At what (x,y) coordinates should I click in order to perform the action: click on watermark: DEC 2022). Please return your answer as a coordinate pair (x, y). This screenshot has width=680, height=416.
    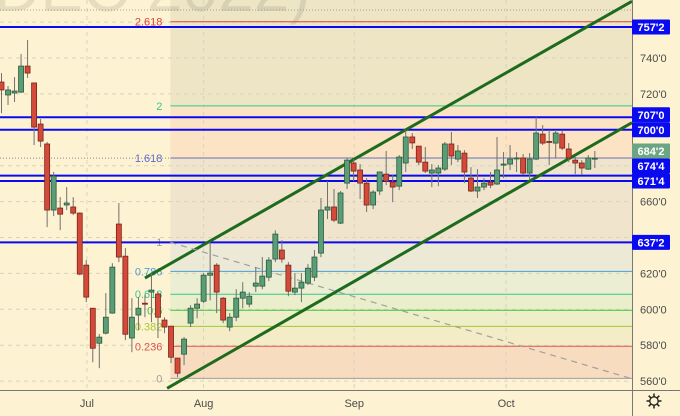
    Looking at the image, I should click on (155, 12).